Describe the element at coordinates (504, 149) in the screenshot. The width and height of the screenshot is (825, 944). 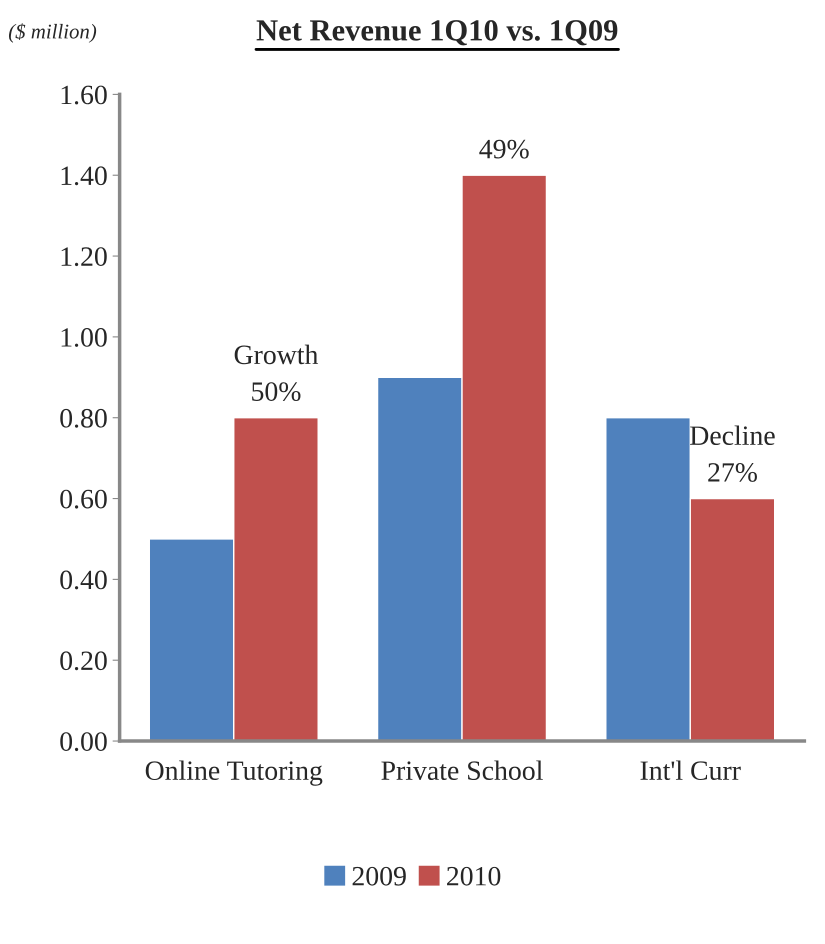
I see `annotation: 49%` at that location.